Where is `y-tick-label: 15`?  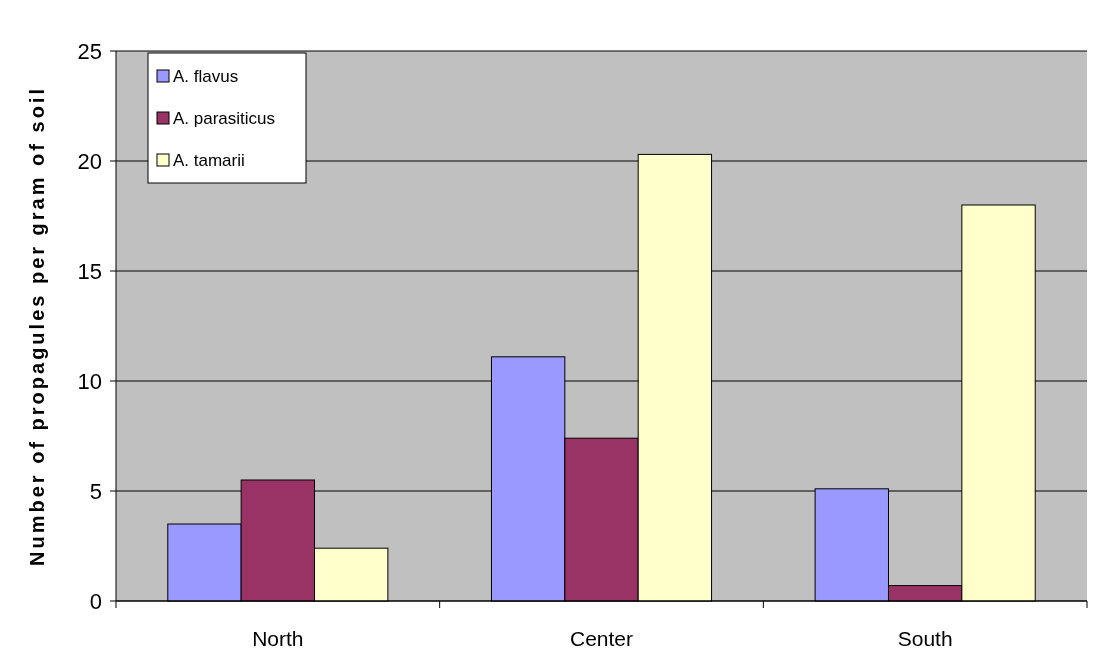
y-tick-label: 15 is located at coordinates (89, 271).